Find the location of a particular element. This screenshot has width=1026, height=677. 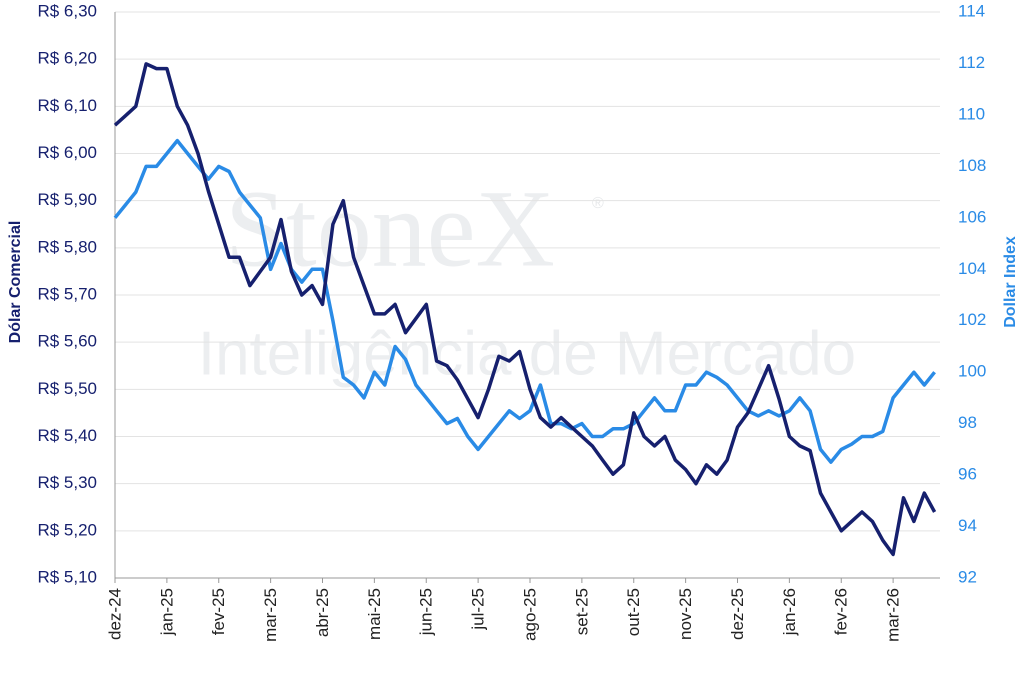

x-tick-label: mar-25 is located at coordinates (270, 615).